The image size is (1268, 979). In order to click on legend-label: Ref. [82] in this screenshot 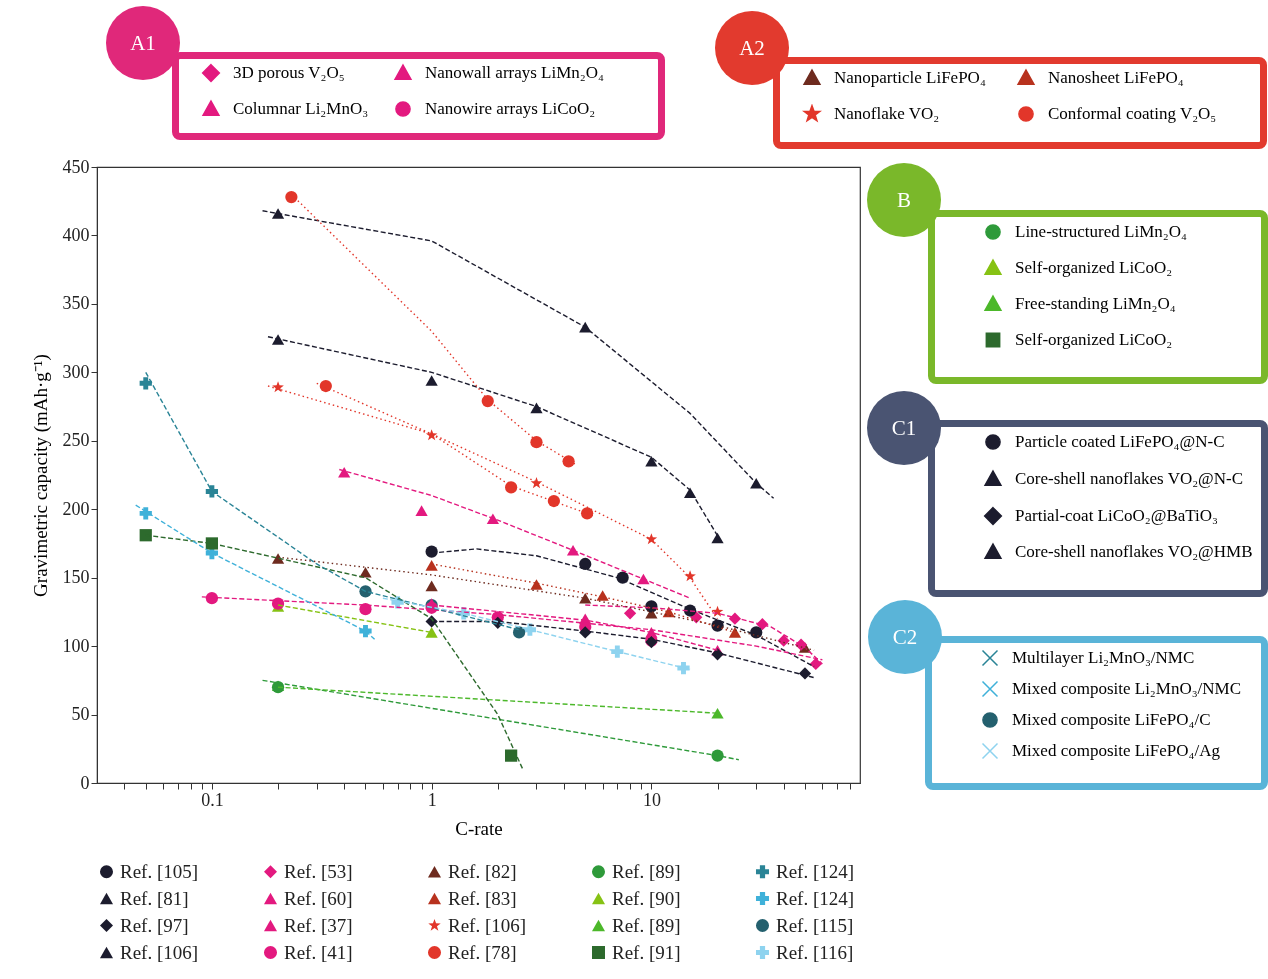, I will do `click(482, 871)`.